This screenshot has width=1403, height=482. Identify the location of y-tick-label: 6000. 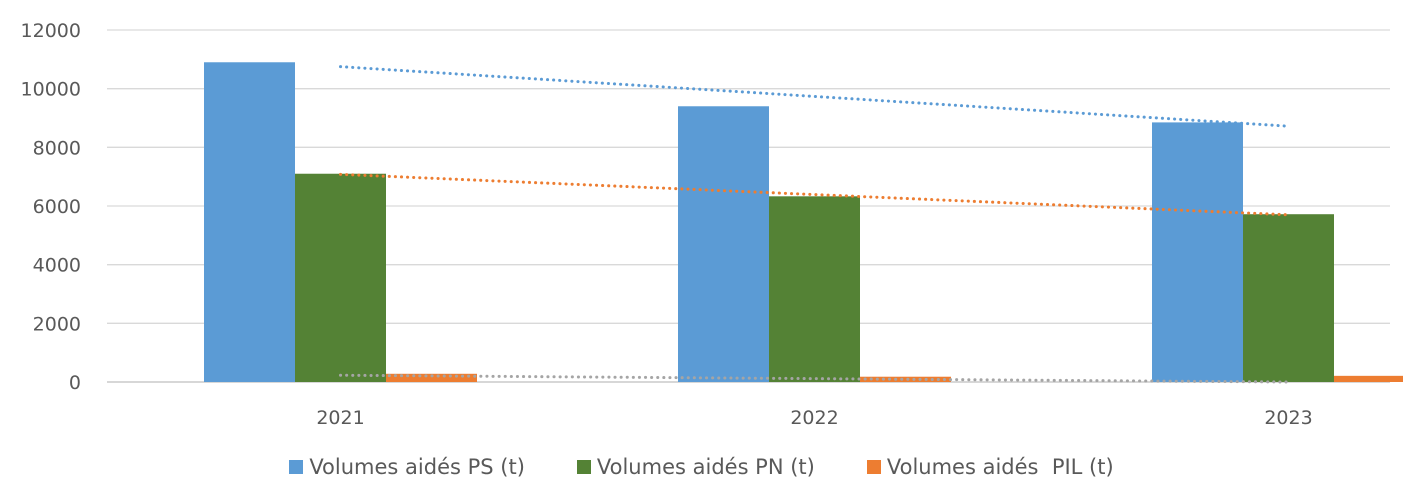
(57, 207).